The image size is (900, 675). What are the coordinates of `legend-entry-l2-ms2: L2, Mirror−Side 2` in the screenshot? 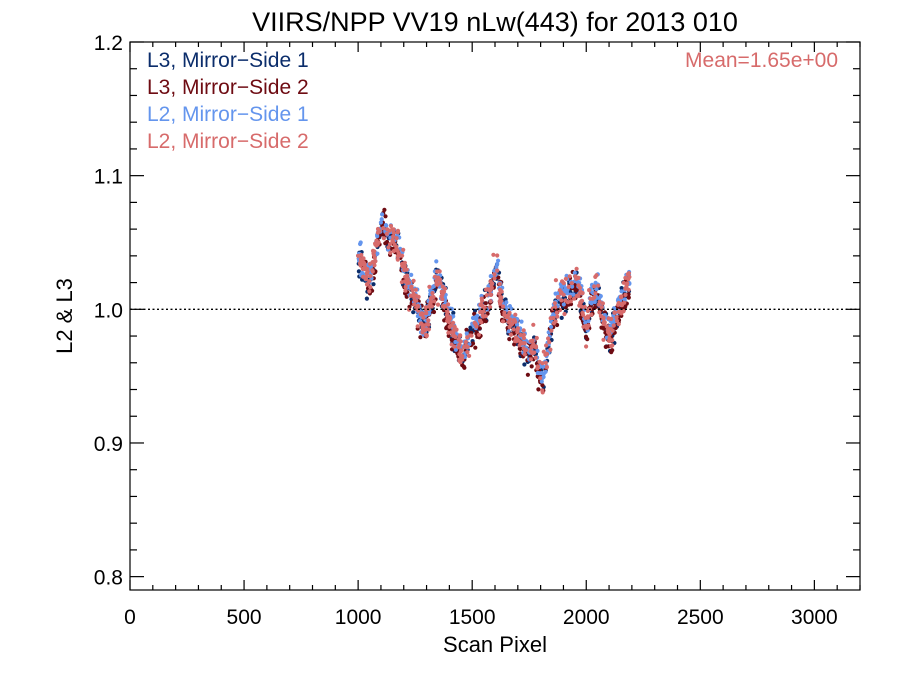 It's located at (228, 141).